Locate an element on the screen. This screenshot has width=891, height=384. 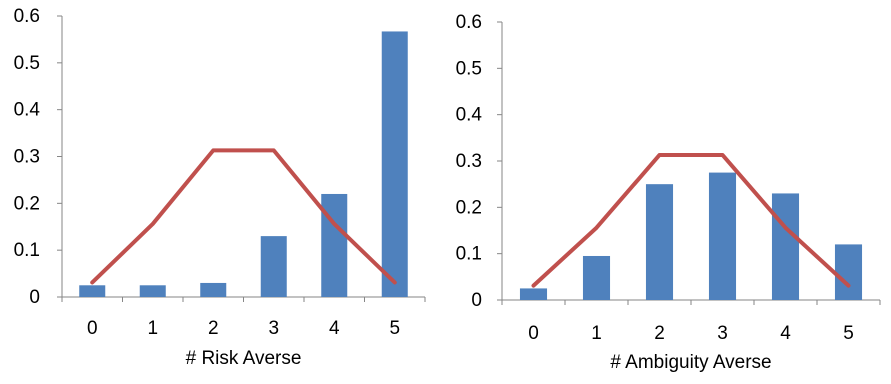
ambiguity-averse-x-tick-label: 5 is located at coordinates (848, 333).